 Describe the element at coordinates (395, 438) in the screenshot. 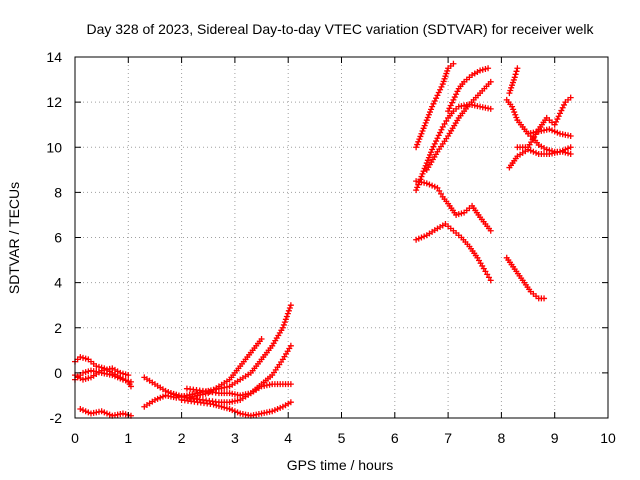

I see `x-tick-label: 6` at that location.